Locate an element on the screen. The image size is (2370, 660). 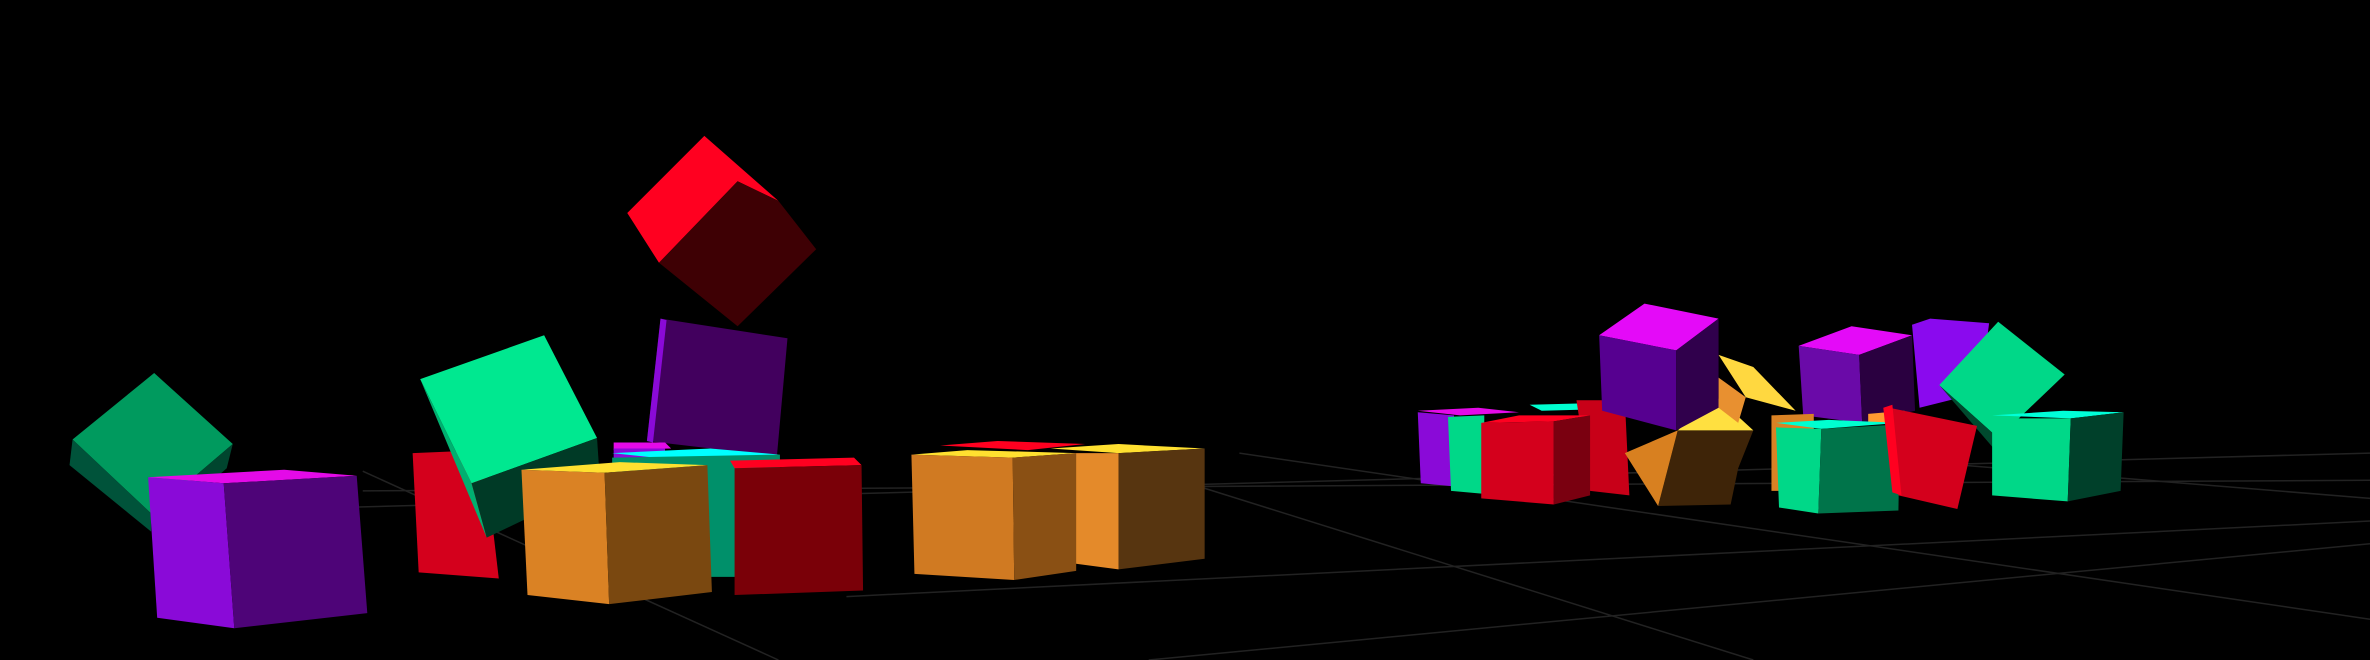
cube-green-diamond is located at coordinates (2002, 386).